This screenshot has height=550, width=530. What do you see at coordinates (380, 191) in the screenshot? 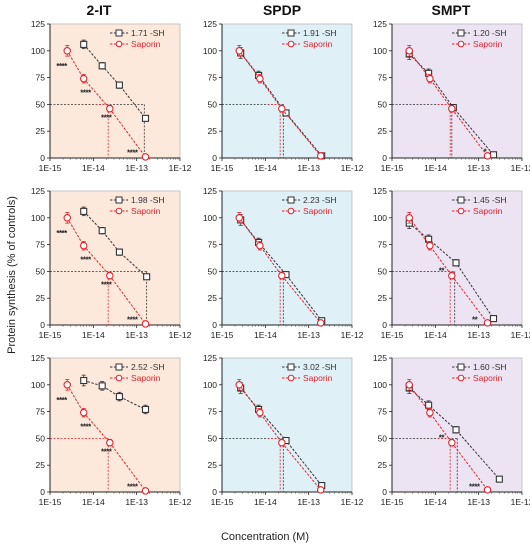
I see `panel-smpt-row2-y-tick-label: 125` at bounding box center [380, 191].